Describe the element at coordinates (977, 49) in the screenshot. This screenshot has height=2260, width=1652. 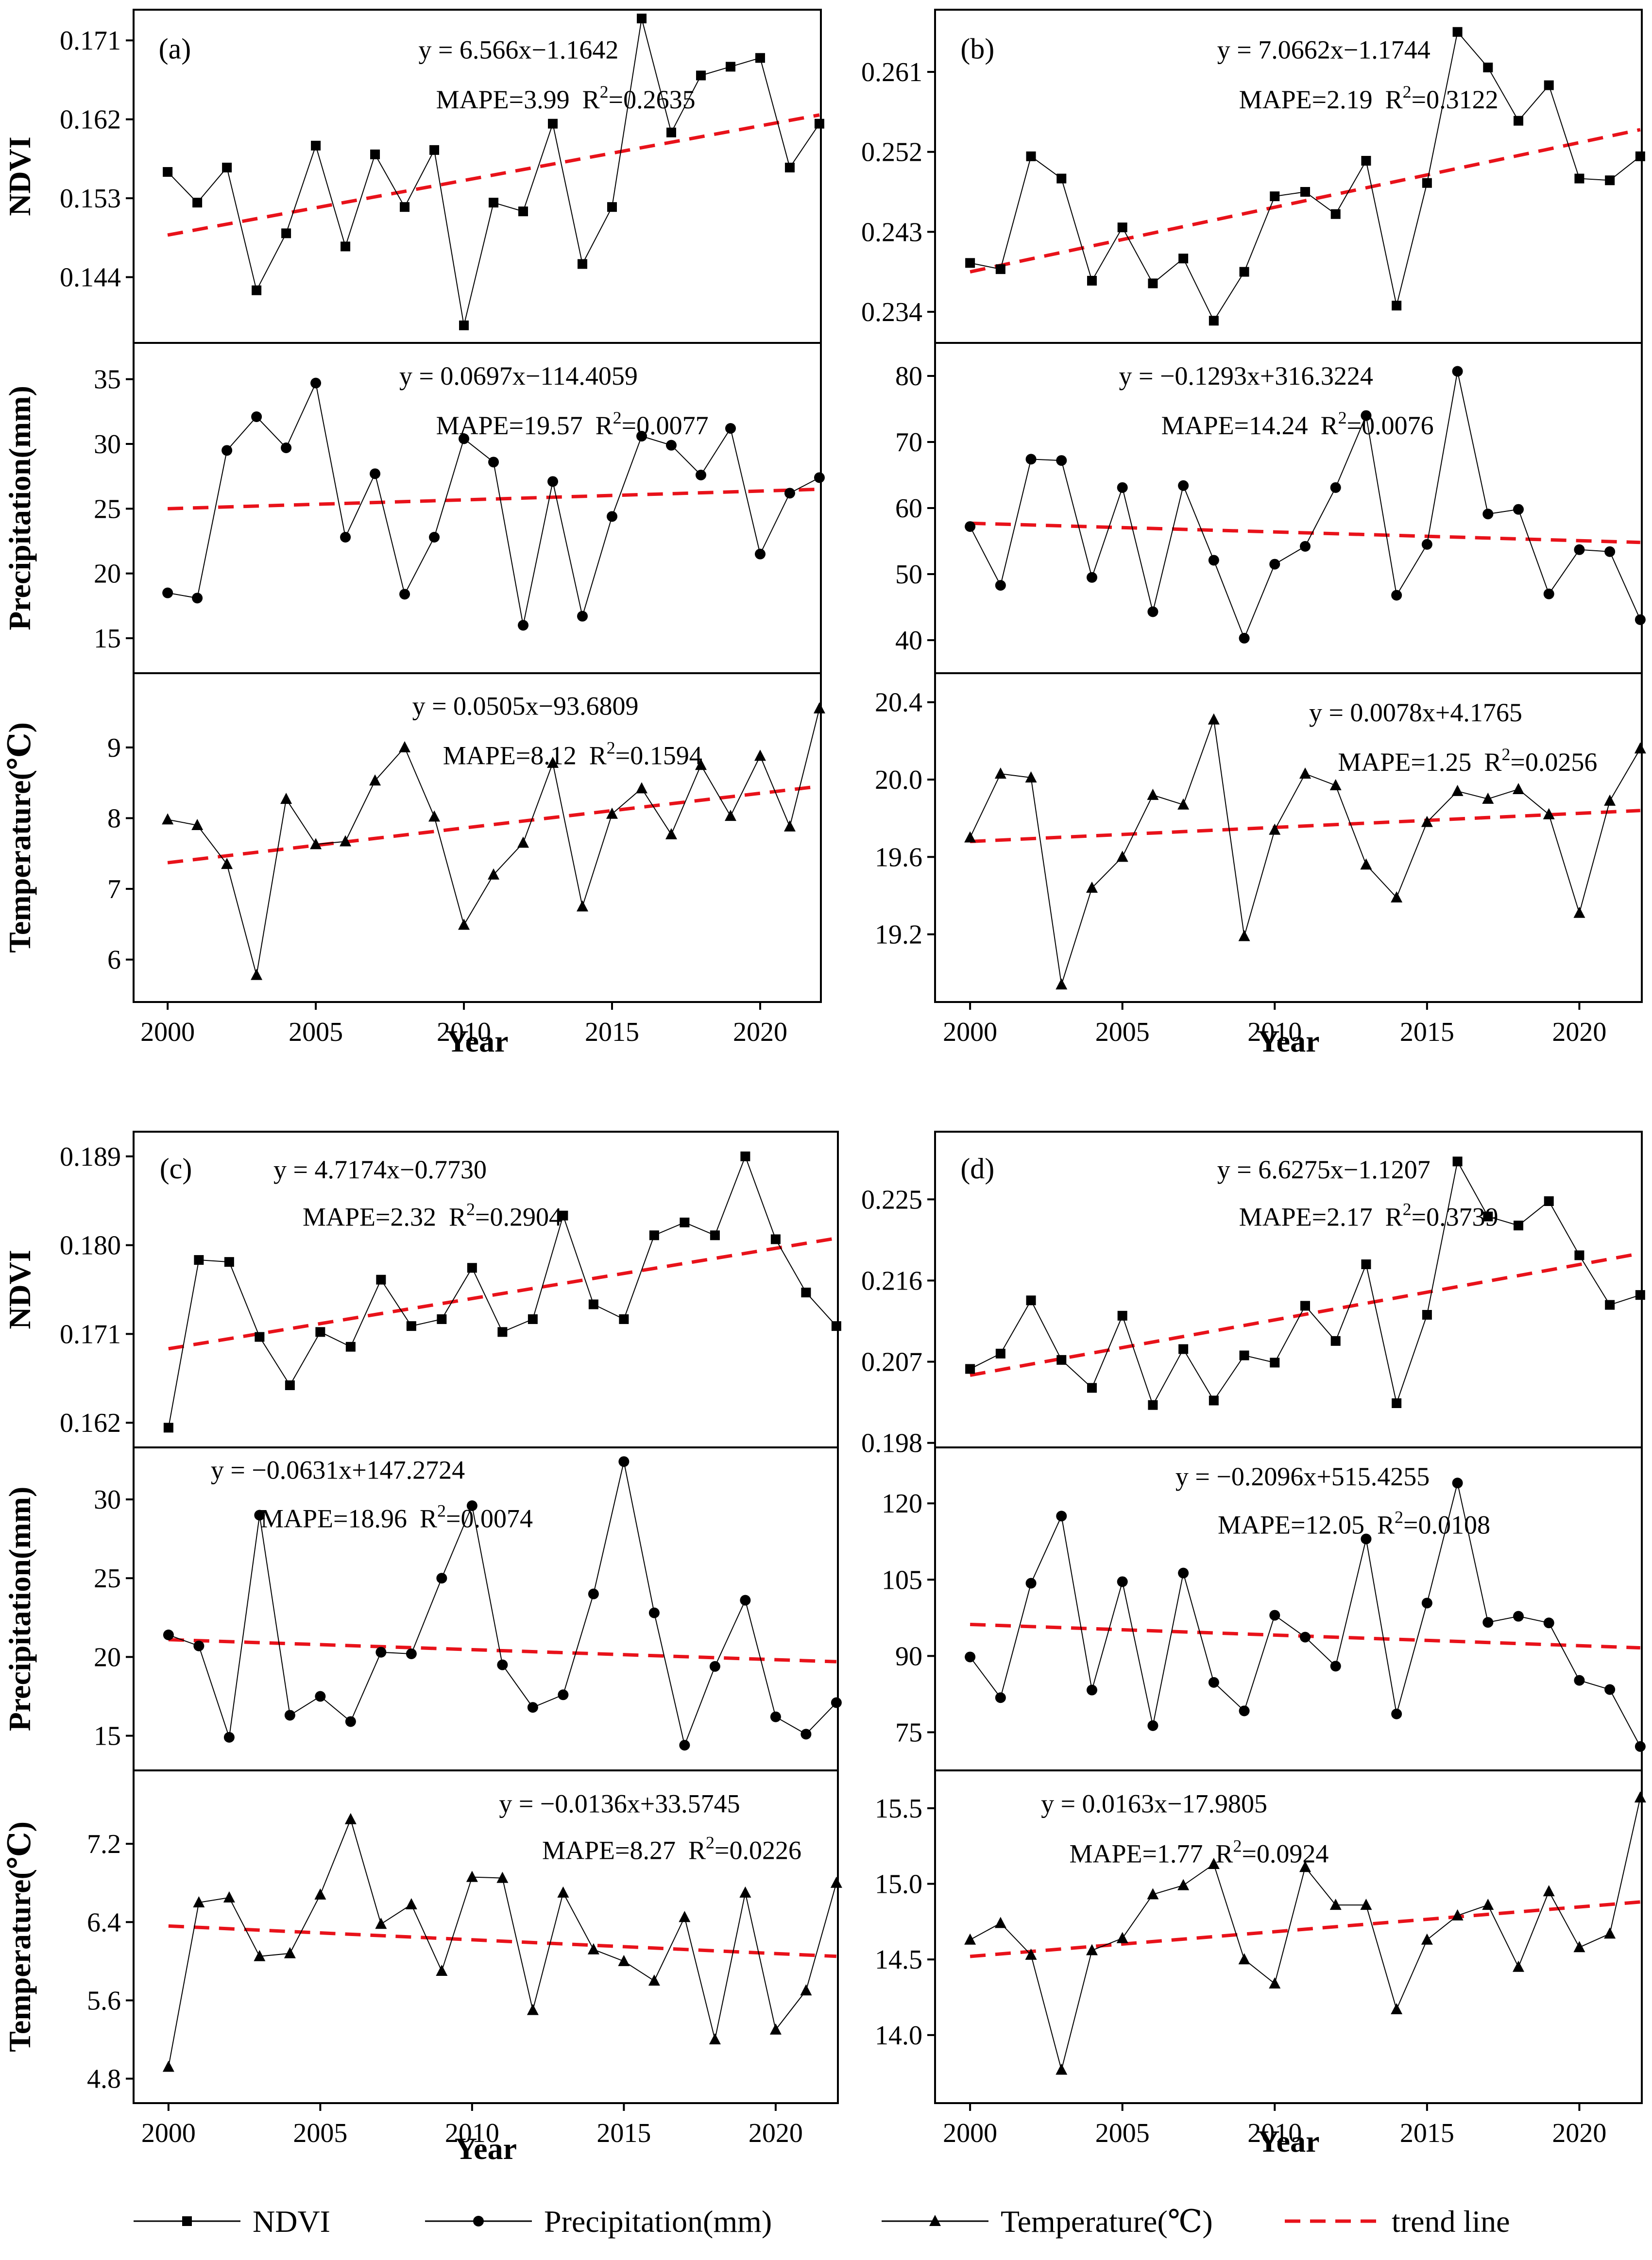
I see `panel-label: (b)` at that location.